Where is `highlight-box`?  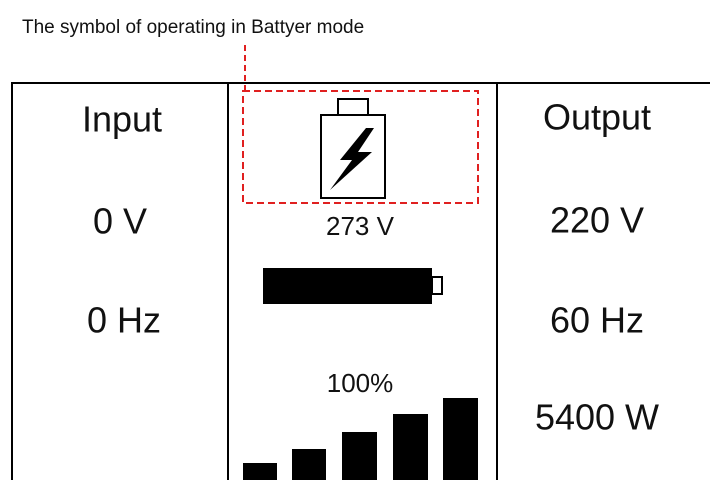
highlight-box is located at coordinates (360, 147).